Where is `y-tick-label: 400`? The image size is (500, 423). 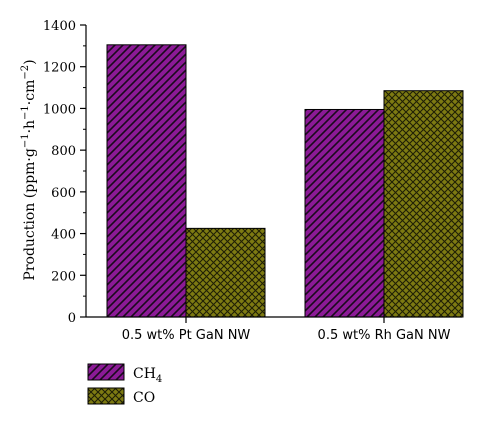 y-tick-label: 400 is located at coordinates (63, 235).